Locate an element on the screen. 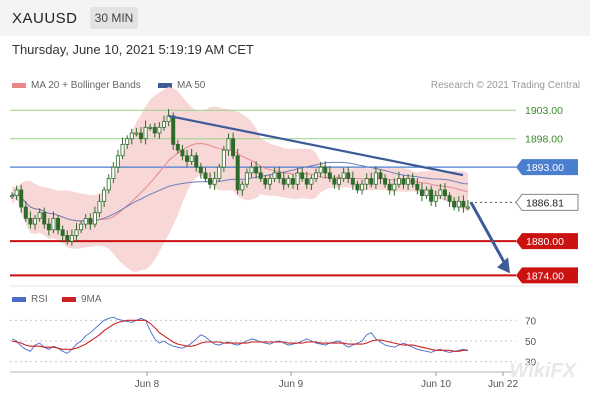  level-tag-1880.00 is located at coordinates (547, 241).